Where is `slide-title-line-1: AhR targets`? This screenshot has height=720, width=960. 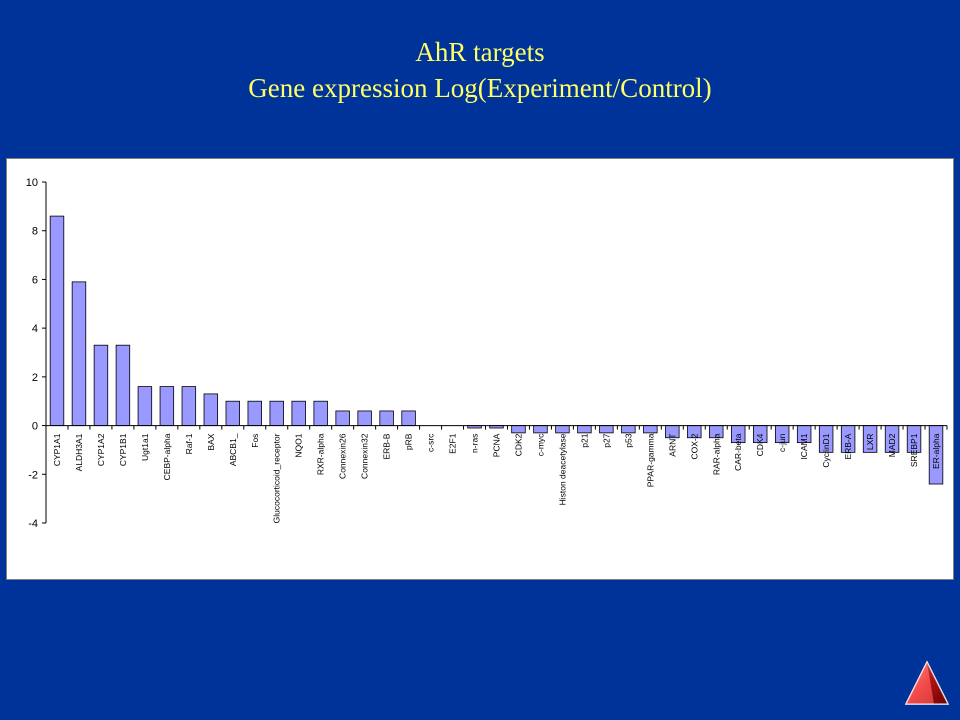 slide-title-line-1: AhR targets is located at coordinates (480, 52).